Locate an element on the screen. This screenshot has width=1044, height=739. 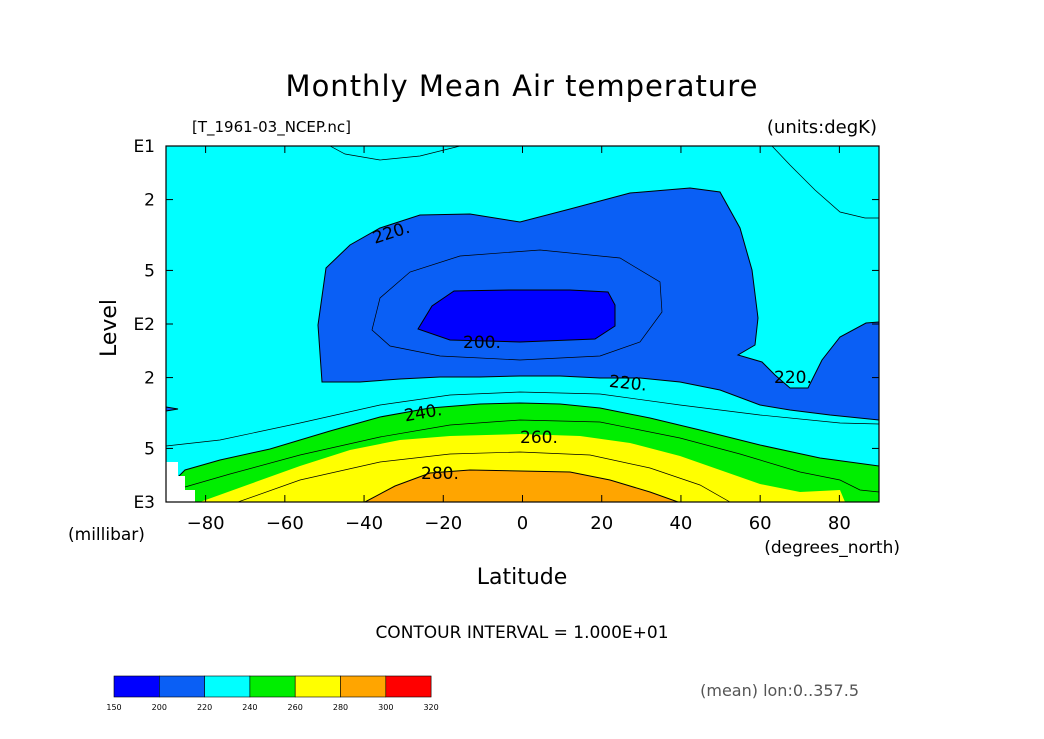
x-tick-label: −60 is located at coordinates (285, 523).